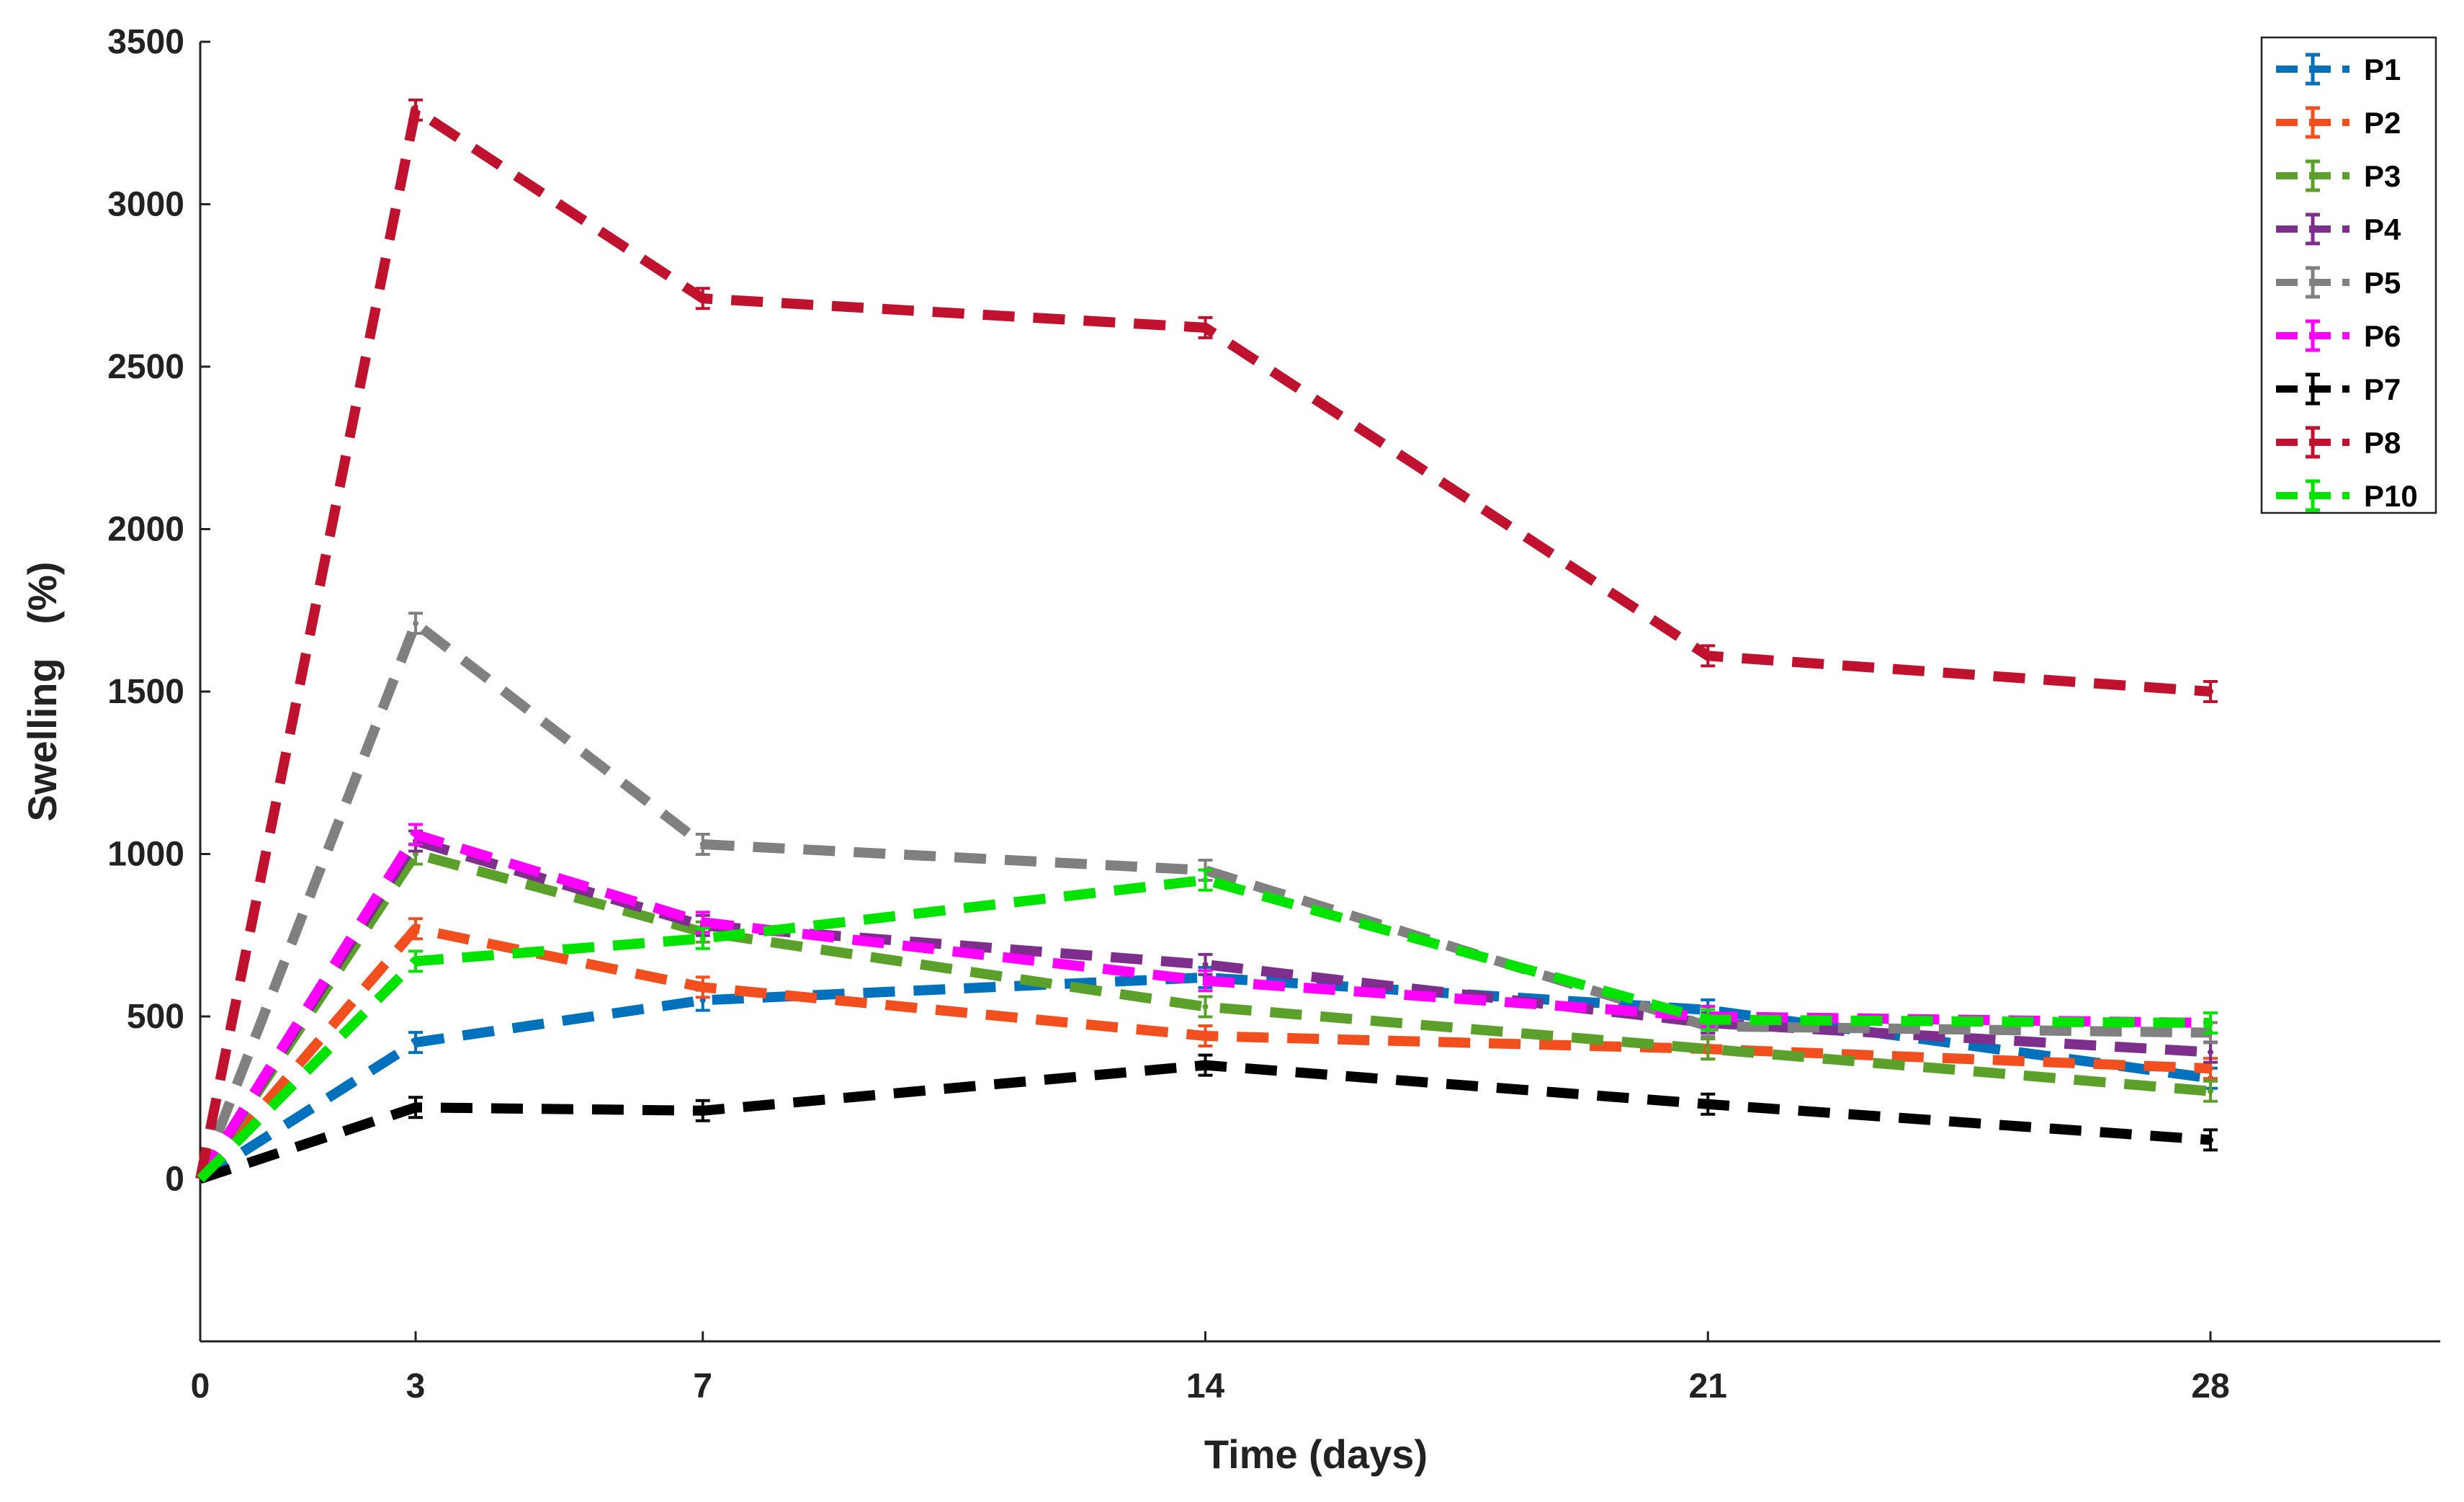  What do you see at coordinates (158, 611) in the screenshot?
I see `y-ticks: 0 500 1000 1500 2000 2500 3000 3500` at bounding box center [158, 611].